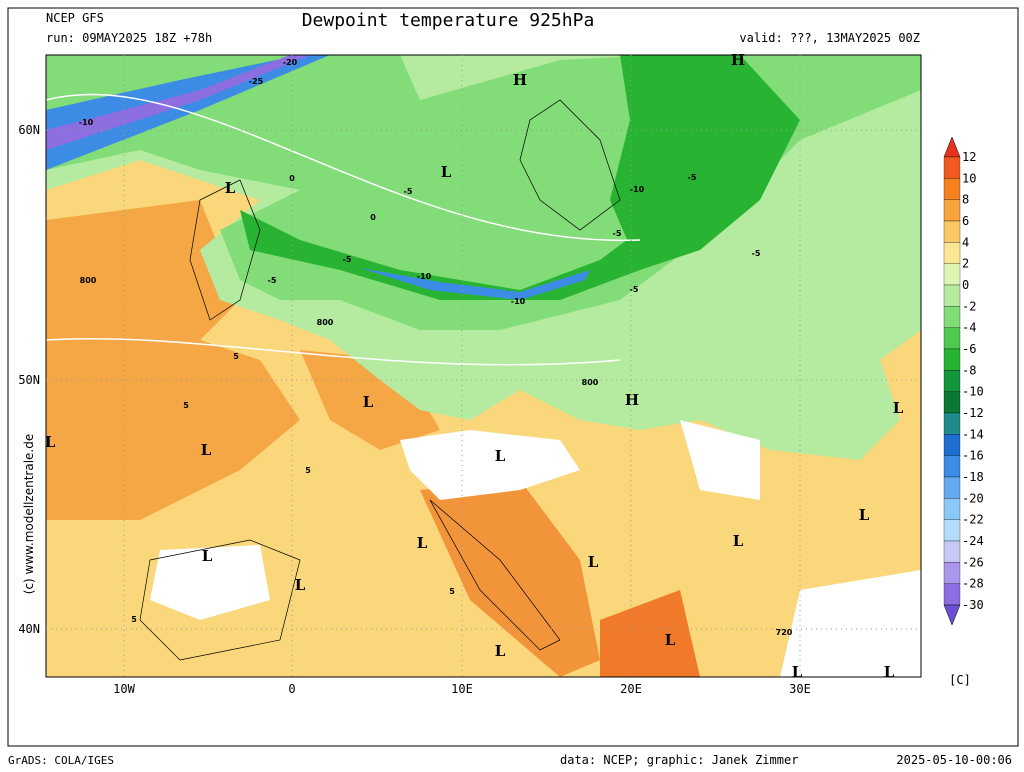 The height and width of the screenshot is (772, 1024). Describe the element at coordinates (969, 157) in the screenshot. I see `colorbar-label: 12` at that location.